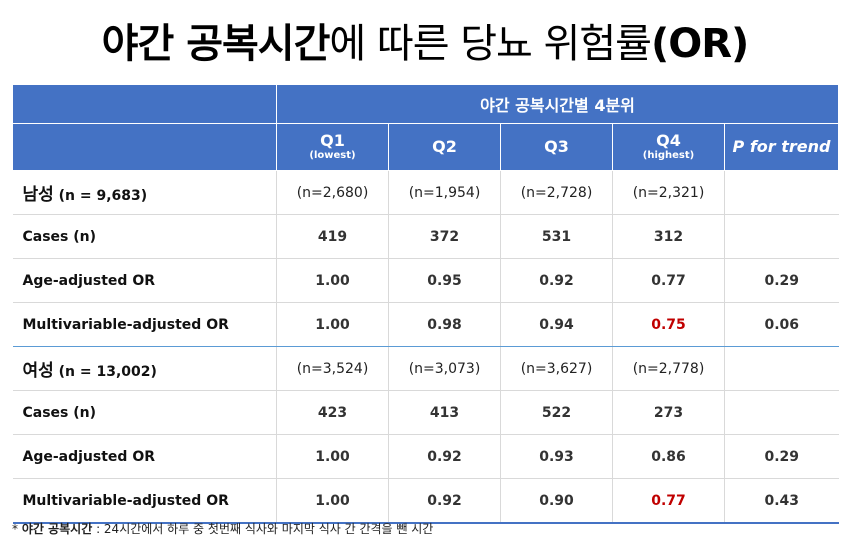 Image resolution: width=850 pixels, height=549 pixels. What do you see at coordinates (490, 44) in the screenshot?
I see `title-rest: 에 따른 당뇨 위험률` at bounding box center [490, 44].